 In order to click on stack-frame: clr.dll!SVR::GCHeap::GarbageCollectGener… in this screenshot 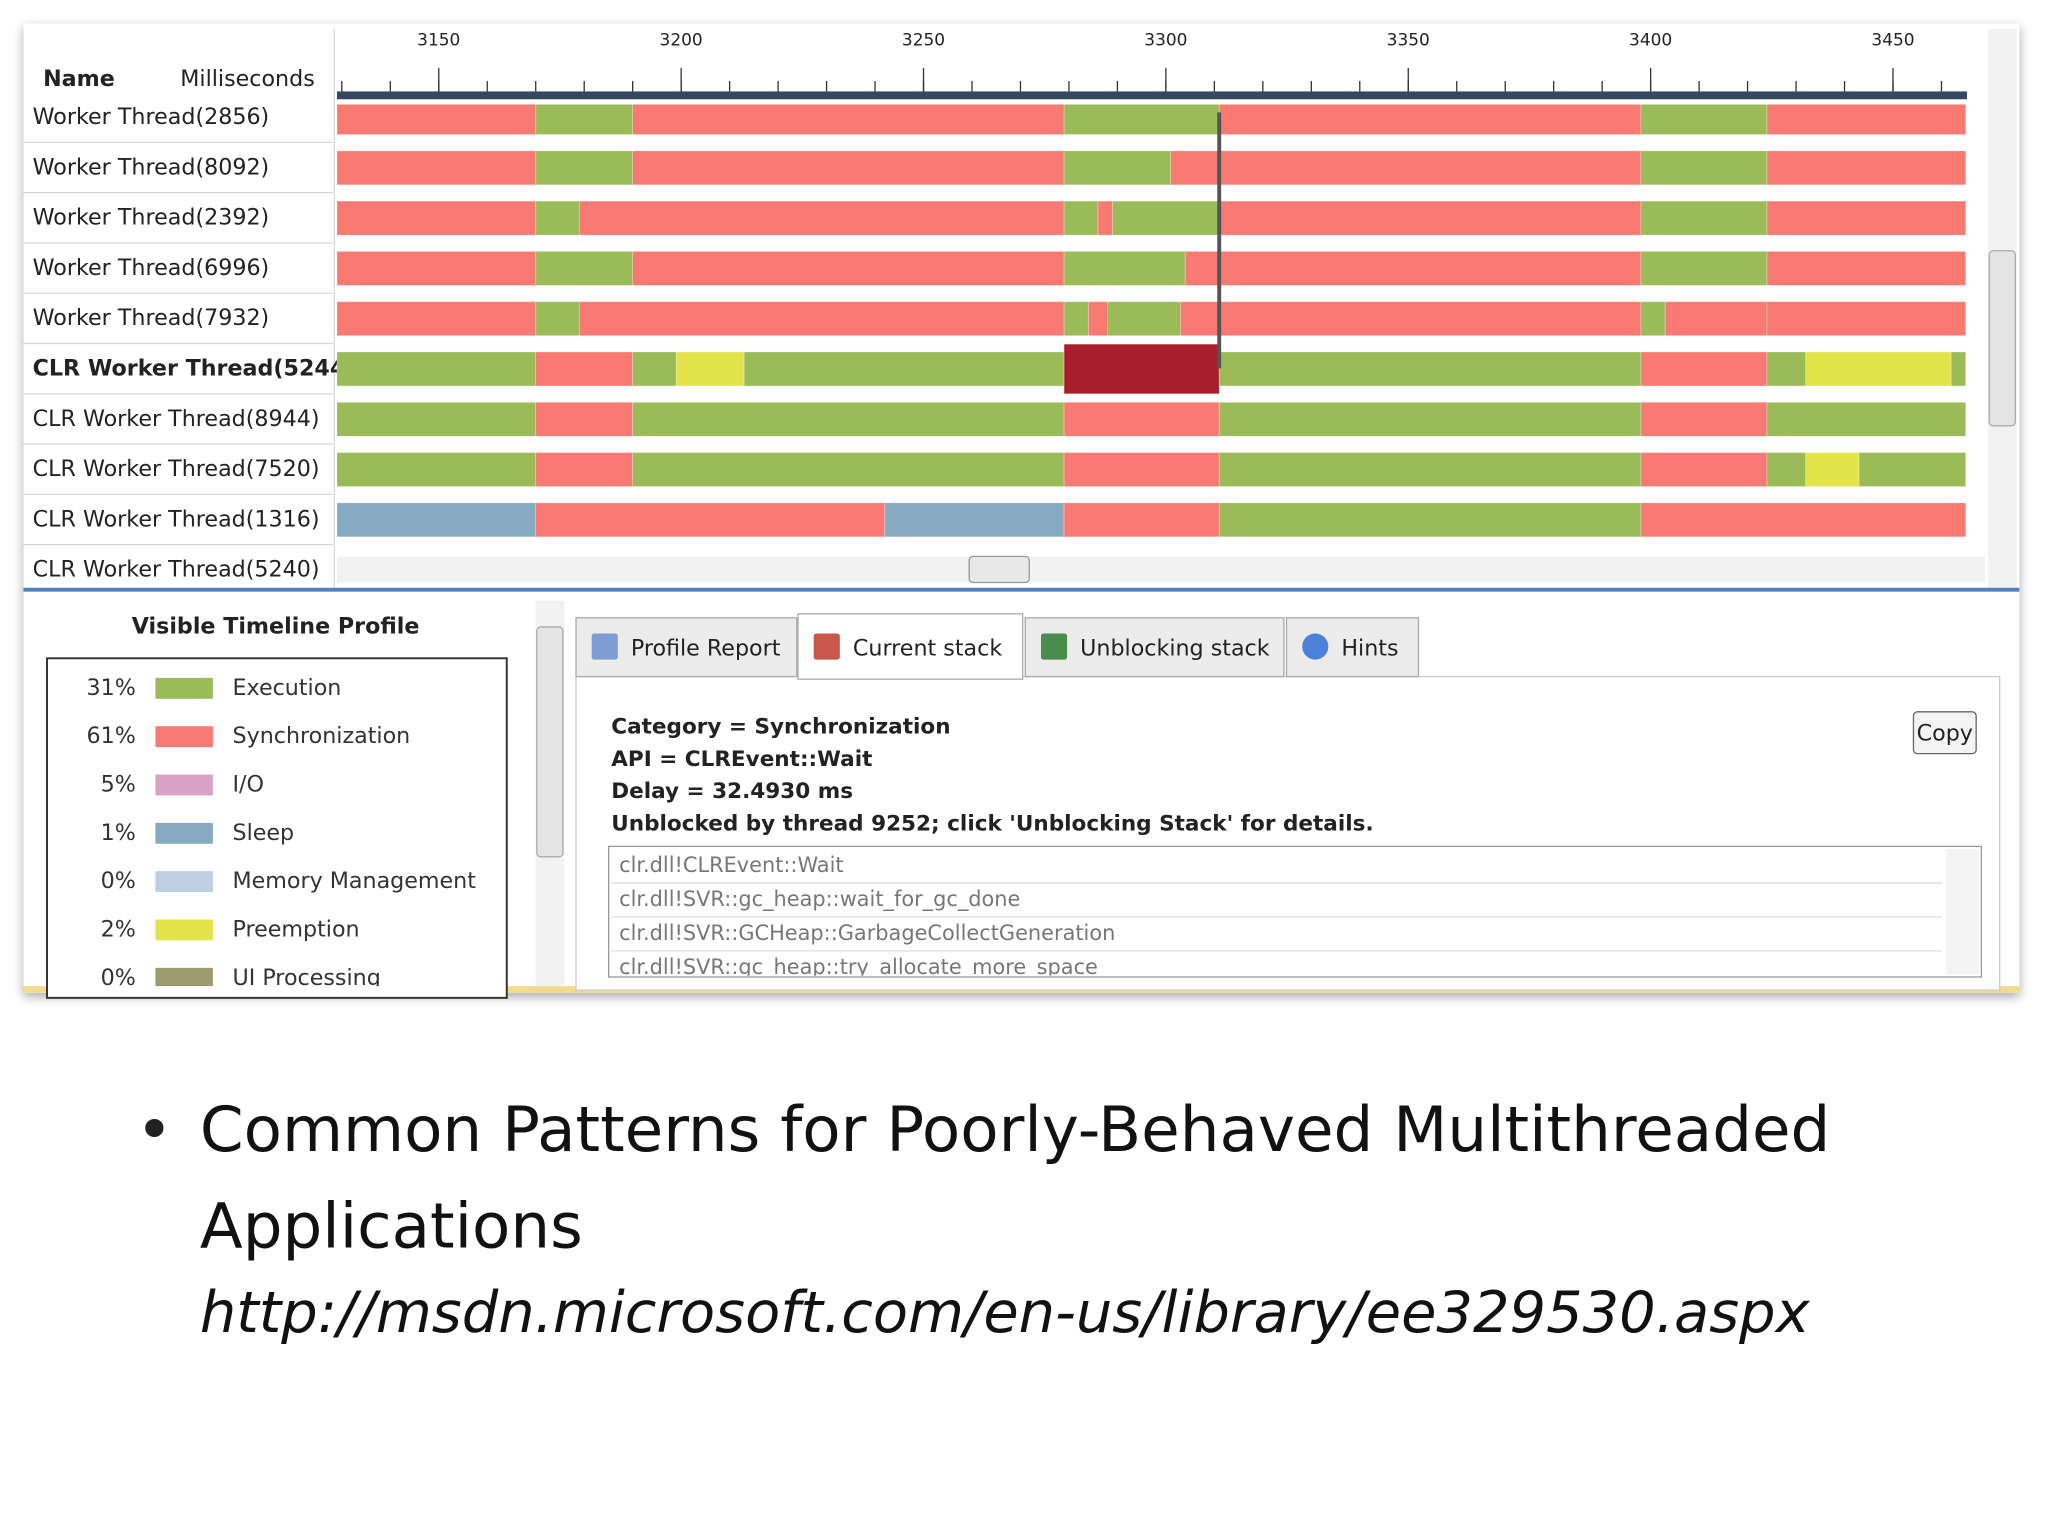, I will do `click(867, 933)`.